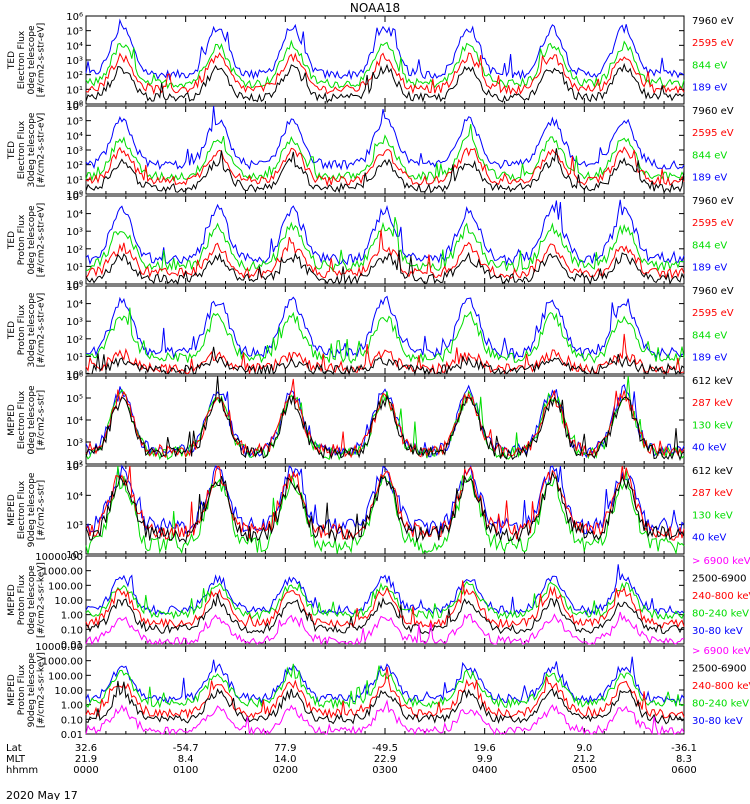 The image size is (750, 804). Describe the element at coordinates (22, 770) in the screenshot. I see `ephemeris-row-label: hhmm` at that location.